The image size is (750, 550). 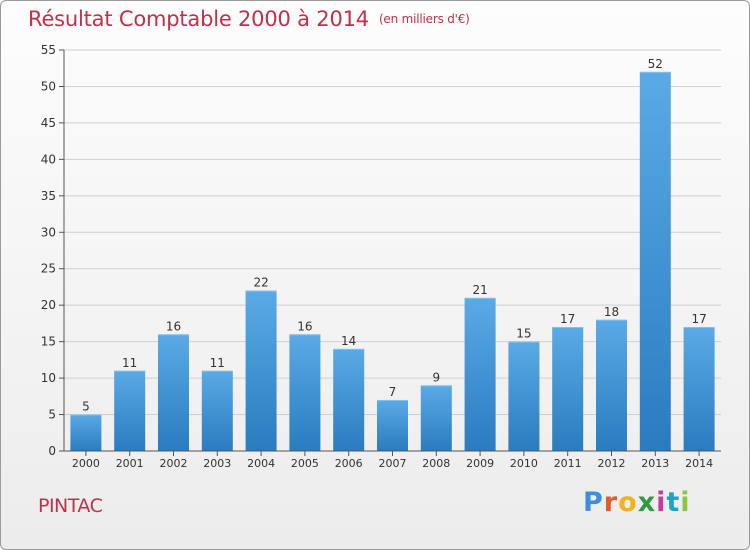 What do you see at coordinates (611, 312) in the screenshot?
I see `bar-value-label: 18` at bounding box center [611, 312].